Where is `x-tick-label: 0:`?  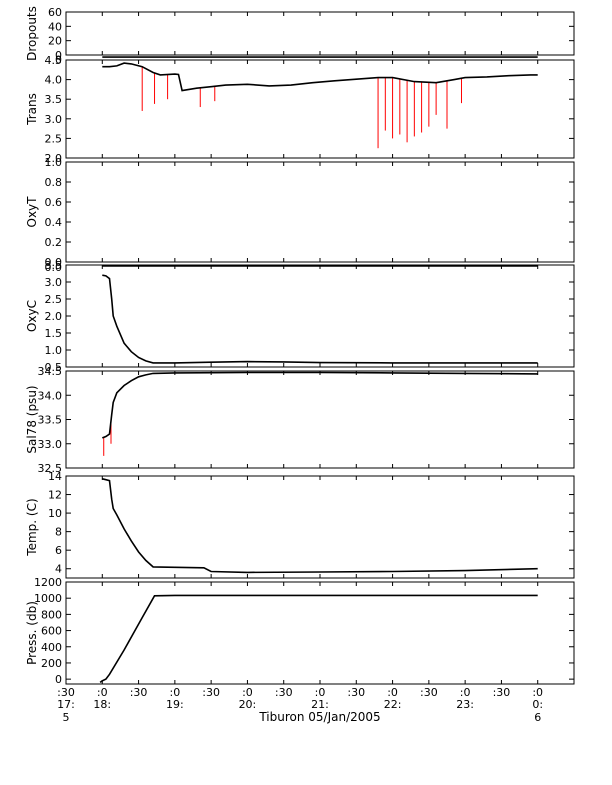 x-tick-label: 0: is located at coordinates (537, 704).